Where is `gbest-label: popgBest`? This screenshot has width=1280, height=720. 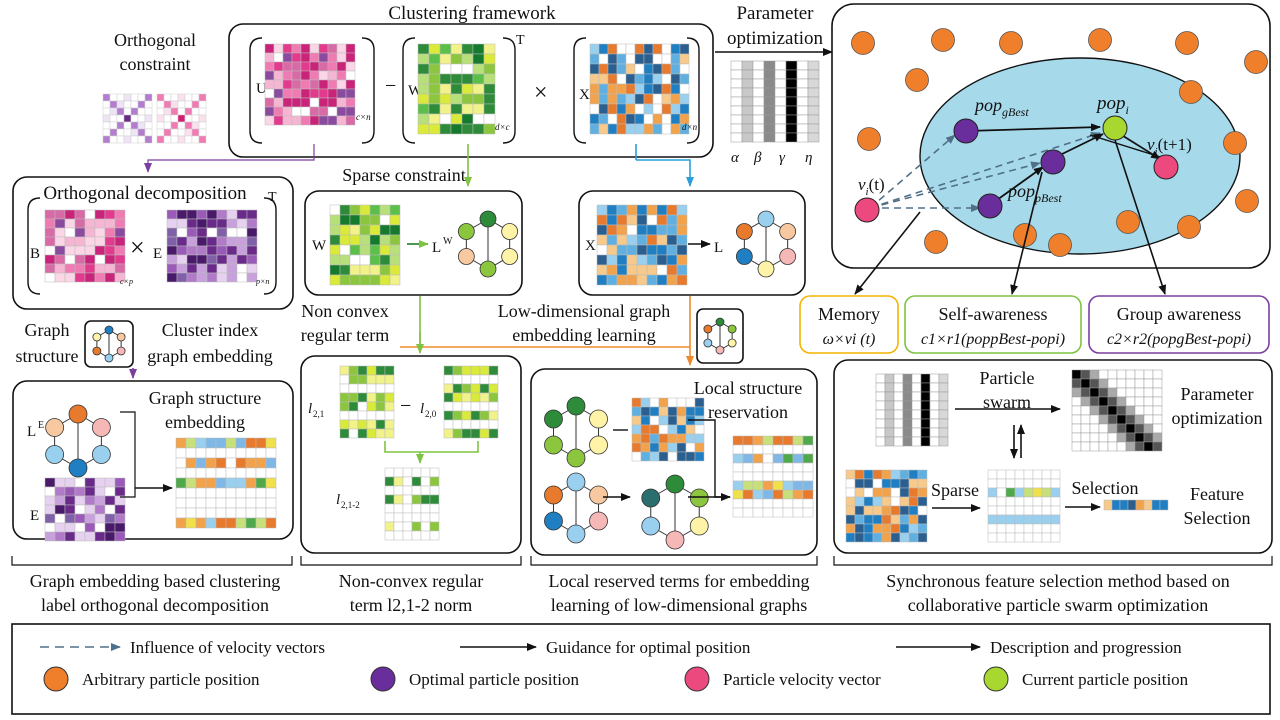 gbest-label: popgBest is located at coordinates (1001, 107).